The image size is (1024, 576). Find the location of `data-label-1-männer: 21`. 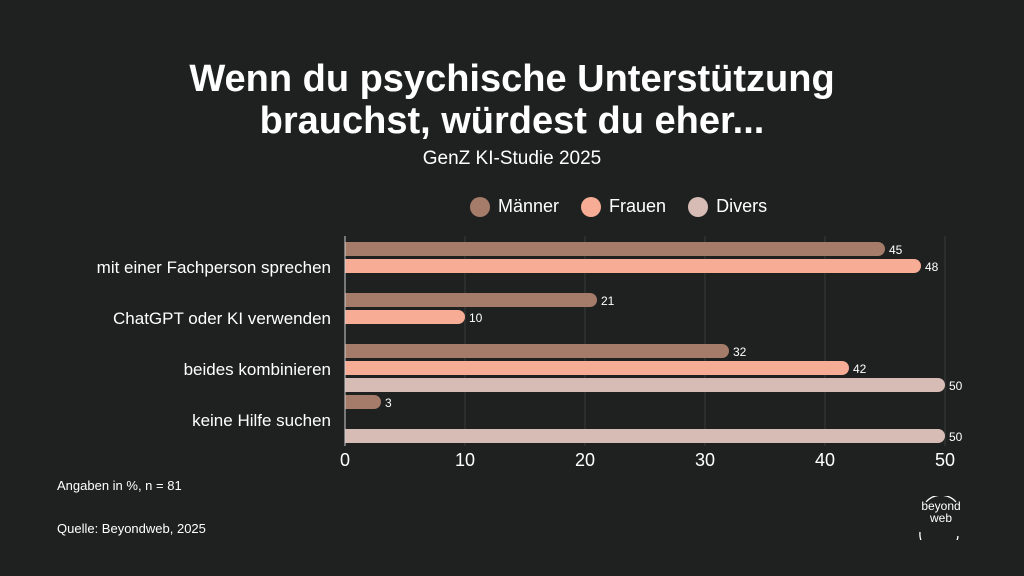

data-label-1-männer: 21 is located at coordinates (608, 301).